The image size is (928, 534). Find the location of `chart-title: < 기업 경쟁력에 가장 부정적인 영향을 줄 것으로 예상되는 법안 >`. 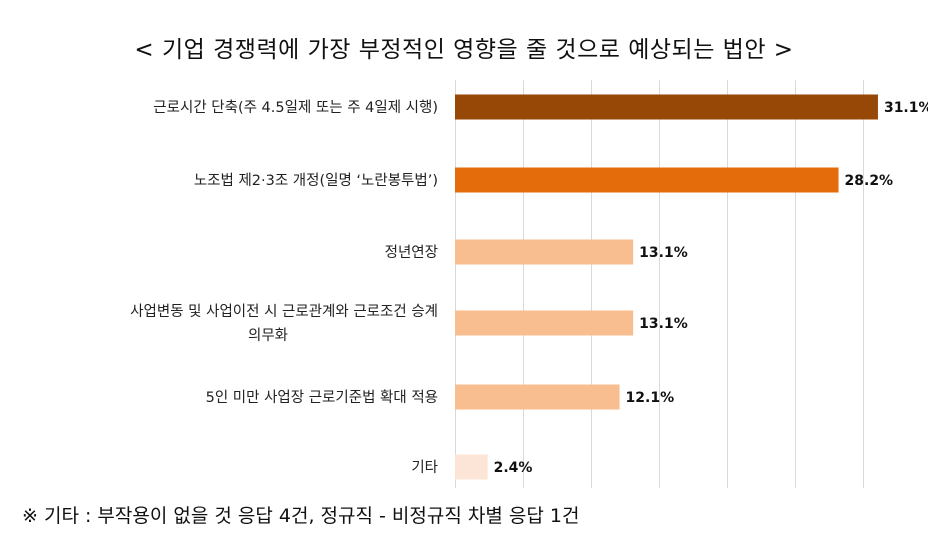

chart-title: < 기업 경쟁력에 가장 부정적인 영향을 줄 것으로 예상되는 법안 > is located at coordinates (464, 50).